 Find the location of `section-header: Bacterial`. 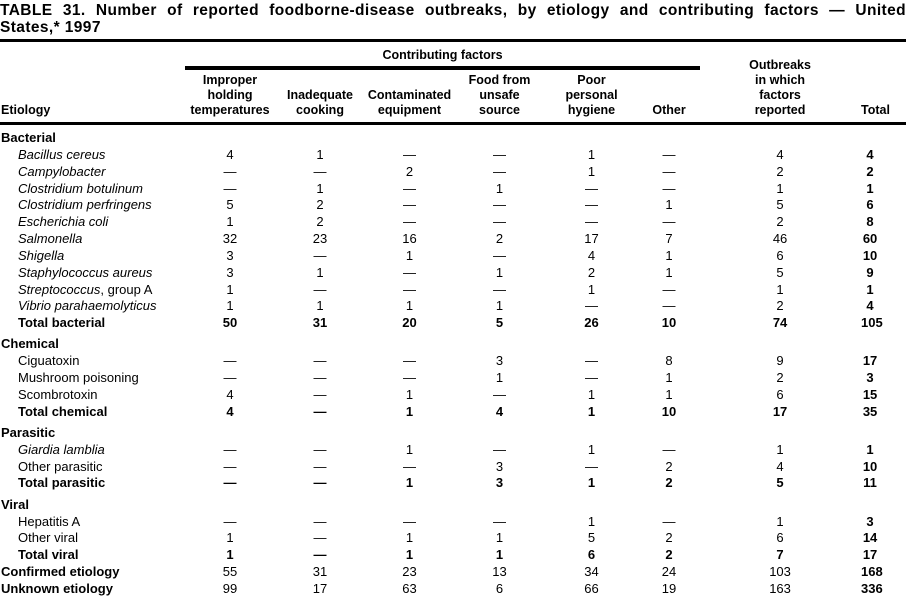

section-header: Bacterial is located at coordinates (28, 138).